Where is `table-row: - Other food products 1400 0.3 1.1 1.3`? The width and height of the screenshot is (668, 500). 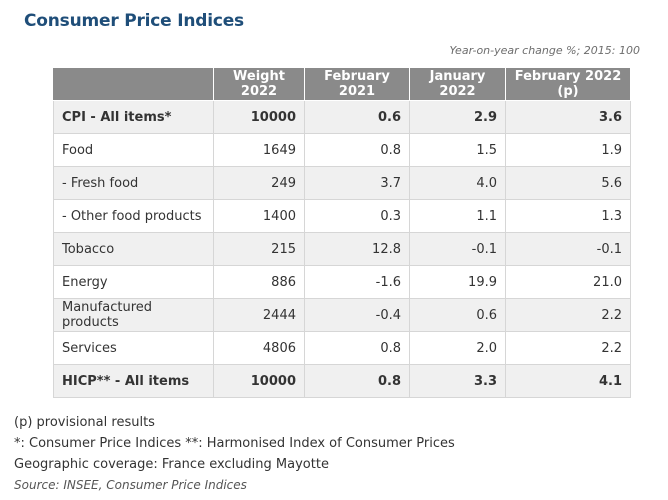 table-row: - Other food products 1400 0.3 1.1 1.3 is located at coordinates (342, 216).